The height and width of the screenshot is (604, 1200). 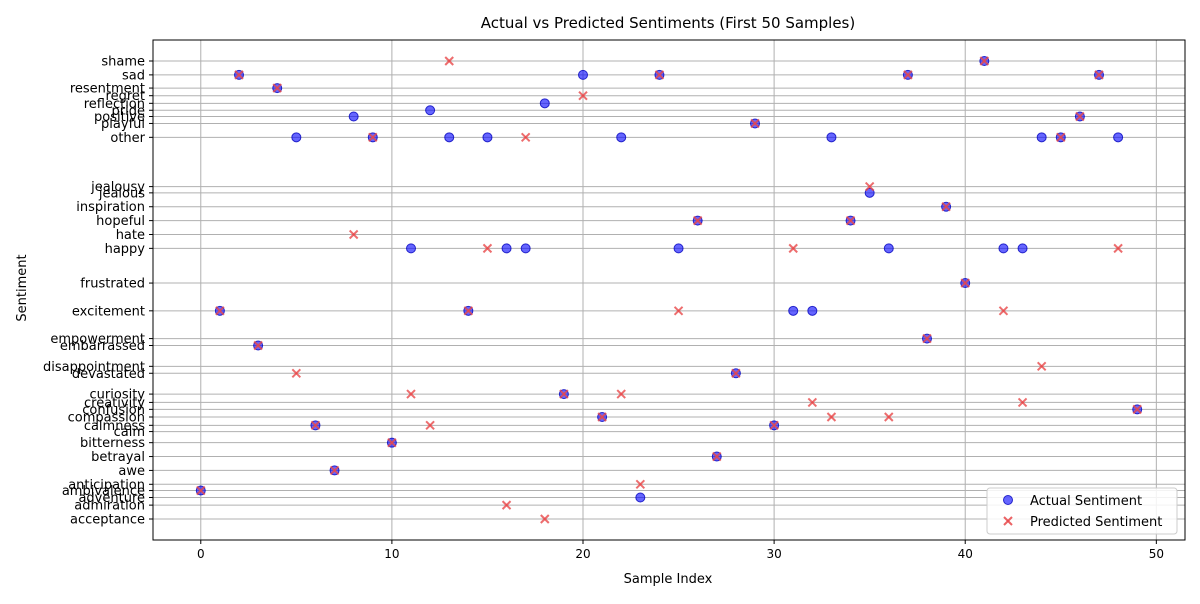 What do you see at coordinates (201, 554) in the screenshot?
I see `x-tick-label: 0` at bounding box center [201, 554].